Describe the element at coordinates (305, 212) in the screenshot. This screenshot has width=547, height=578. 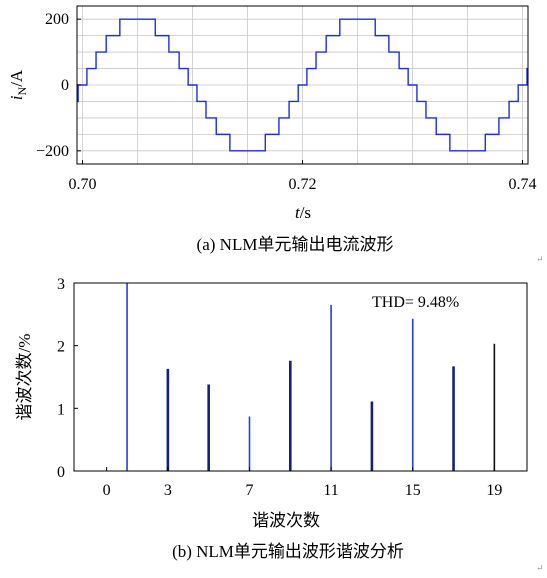
I see `top-xlabel-unit: /s` at that location.